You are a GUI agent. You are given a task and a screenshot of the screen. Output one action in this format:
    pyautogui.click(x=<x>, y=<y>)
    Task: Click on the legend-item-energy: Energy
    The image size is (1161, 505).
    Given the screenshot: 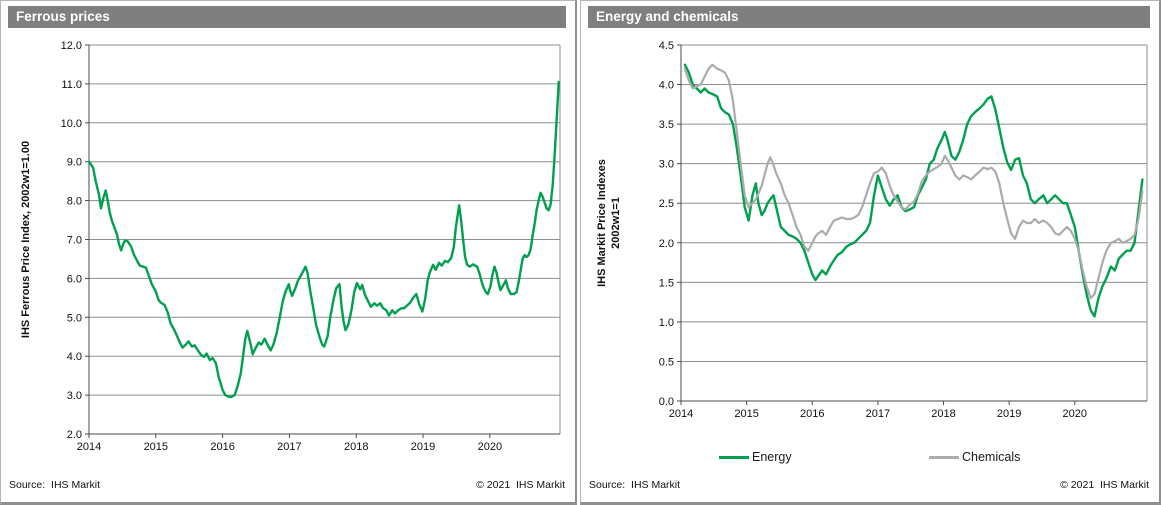 What is the action you would take?
    pyautogui.click(x=755, y=457)
    